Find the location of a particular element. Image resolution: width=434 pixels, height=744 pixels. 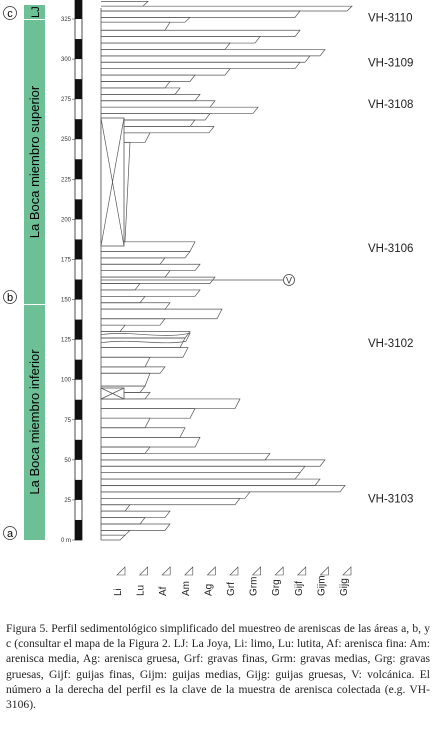

grain-size-axis: Li Lu Af Am Ag Grf Grm Grg Gijf Gijm Gijg is located at coordinates (232, 581).